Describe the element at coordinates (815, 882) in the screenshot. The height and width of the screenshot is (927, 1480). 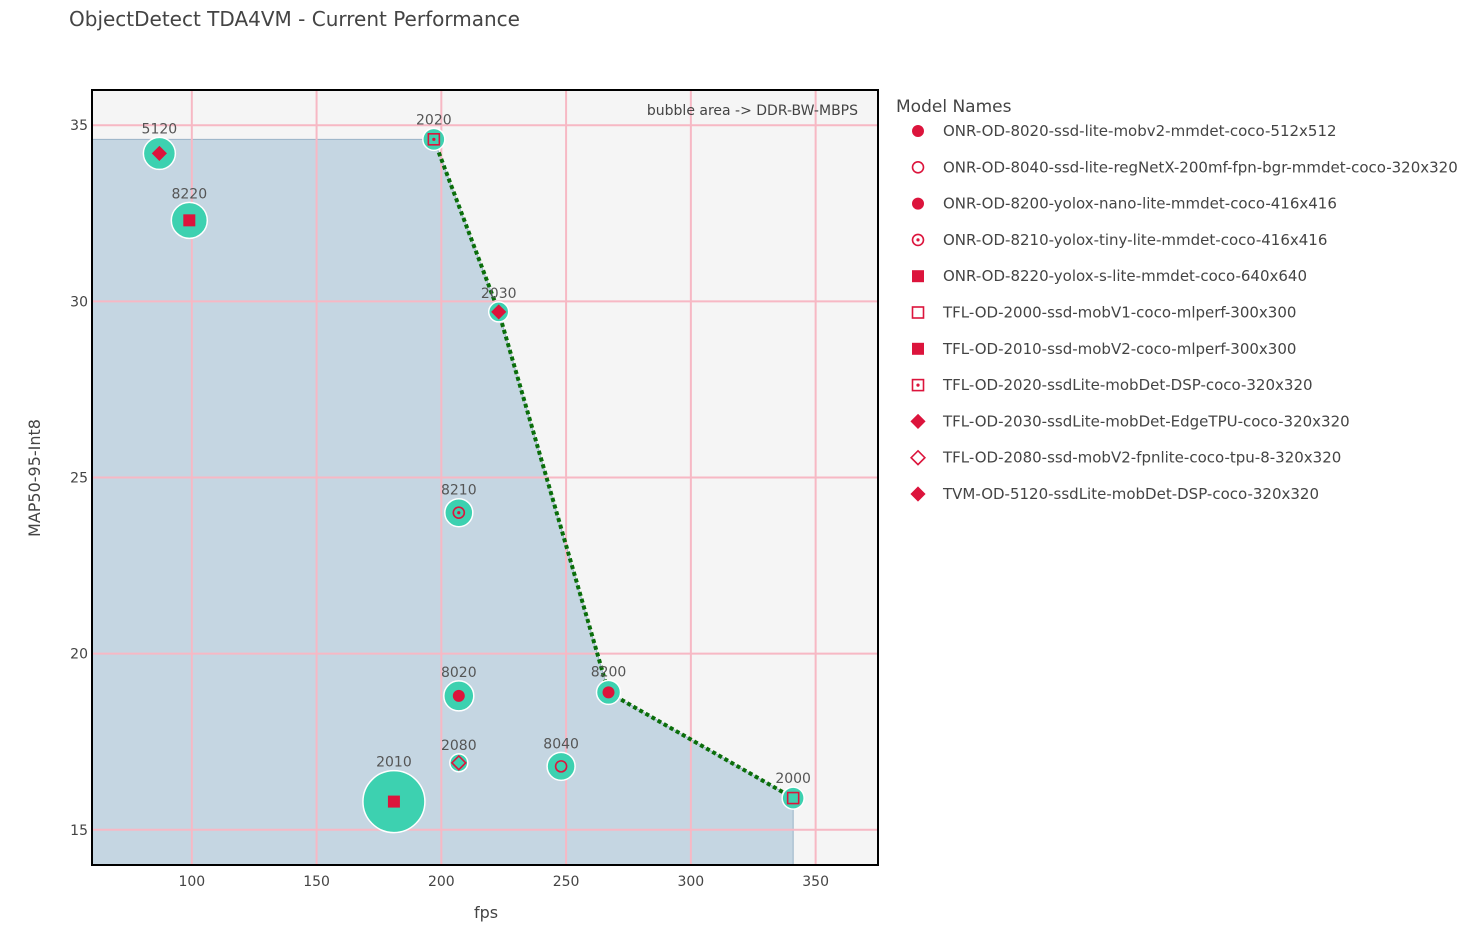
I see `x-tick-label: 350` at that location.